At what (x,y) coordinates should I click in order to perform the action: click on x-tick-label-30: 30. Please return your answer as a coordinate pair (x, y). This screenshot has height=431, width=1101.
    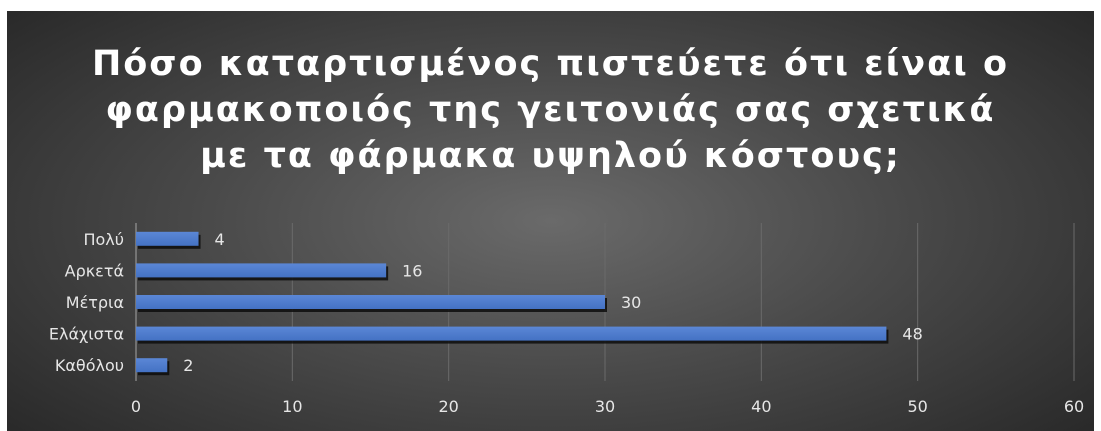
    Looking at the image, I should click on (605, 406).